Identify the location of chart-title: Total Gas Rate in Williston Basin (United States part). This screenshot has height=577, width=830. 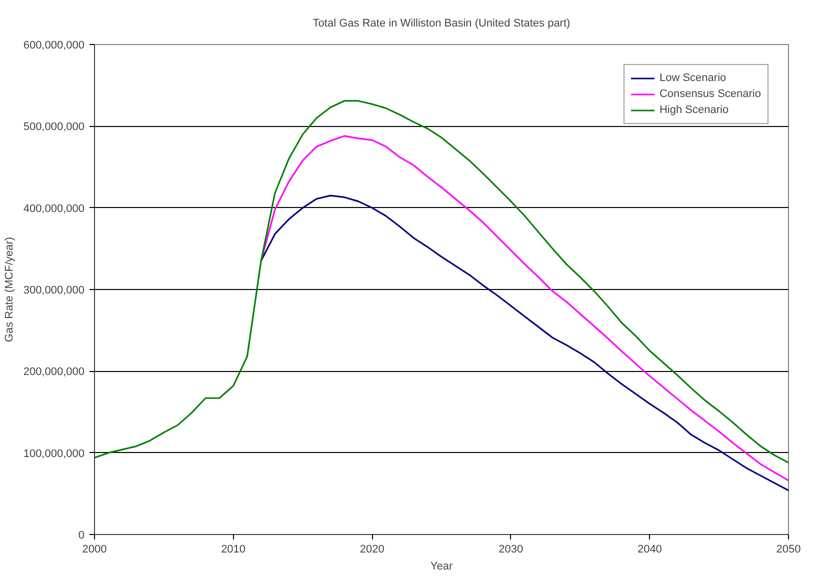
(441, 24).